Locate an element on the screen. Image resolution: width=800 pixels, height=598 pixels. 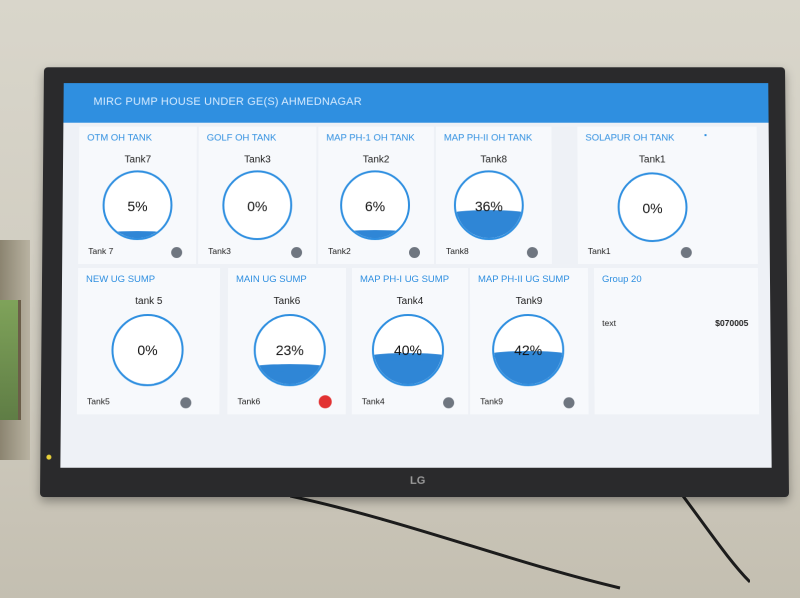
tank-name: Tank7 is located at coordinates (138, 159).